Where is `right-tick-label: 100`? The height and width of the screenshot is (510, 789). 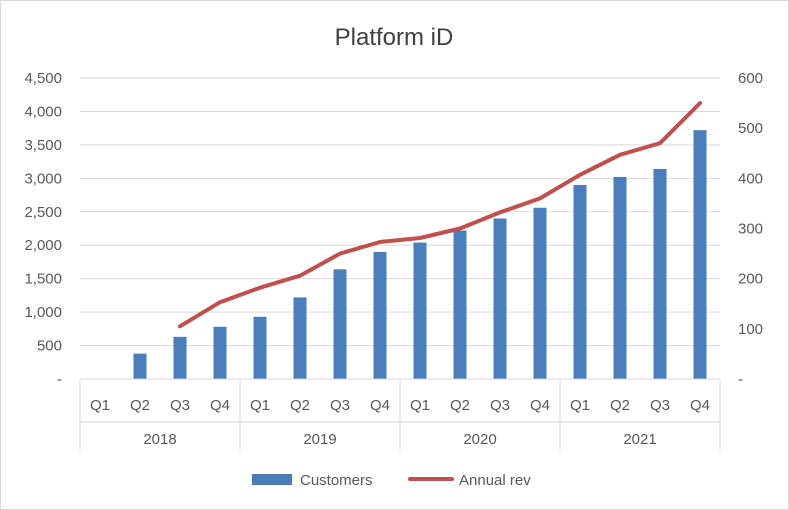 right-tick-label: 100 is located at coordinates (750, 329).